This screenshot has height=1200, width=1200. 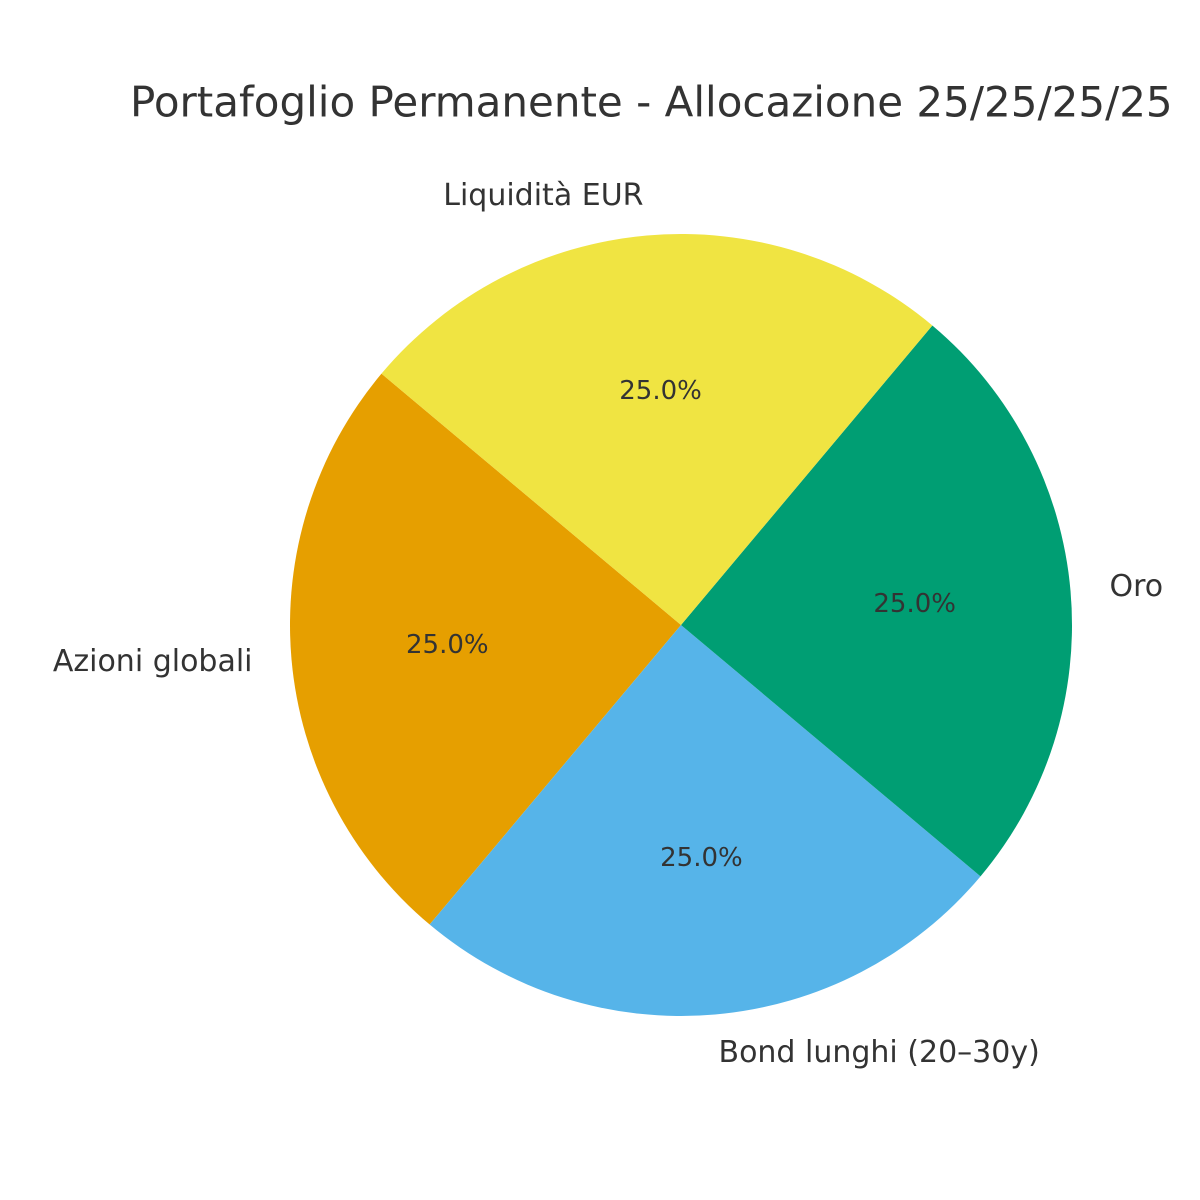 What do you see at coordinates (1136, 586) in the screenshot?
I see `slice-label: Oro` at bounding box center [1136, 586].